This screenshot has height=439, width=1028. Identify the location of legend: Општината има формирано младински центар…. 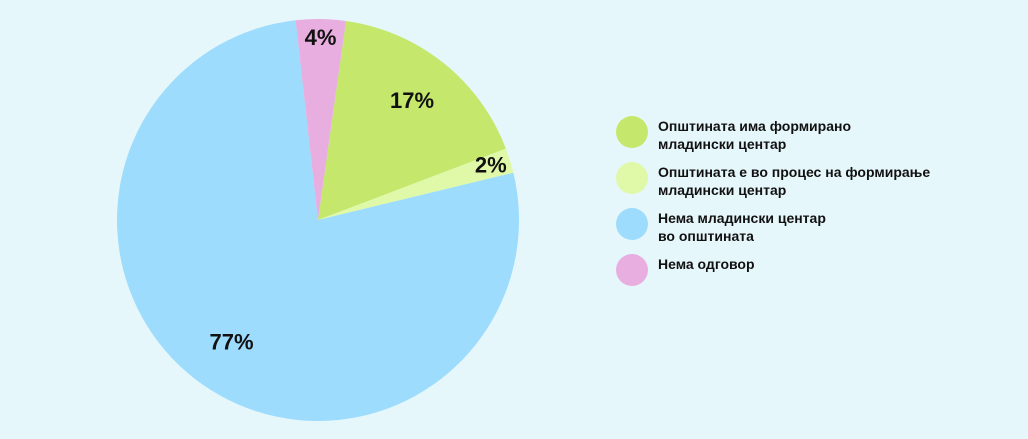
(773, 208).